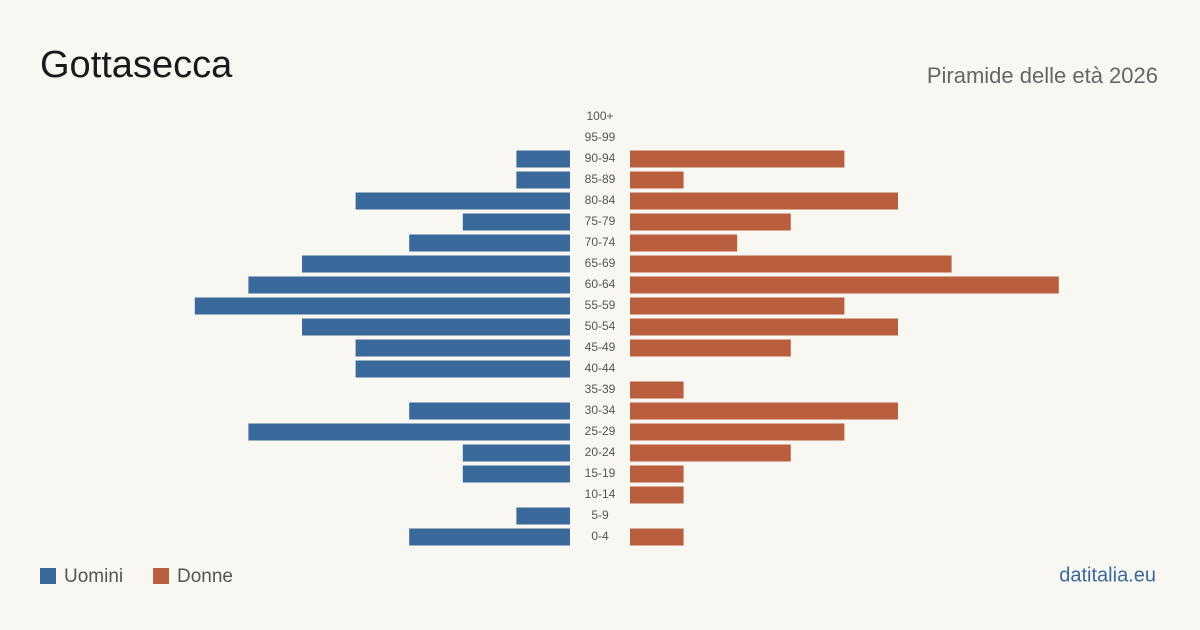 The height and width of the screenshot is (630, 1200). Describe the element at coordinates (136, 65) in the screenshot. I see `chart-title: Gottasecca` at that location.